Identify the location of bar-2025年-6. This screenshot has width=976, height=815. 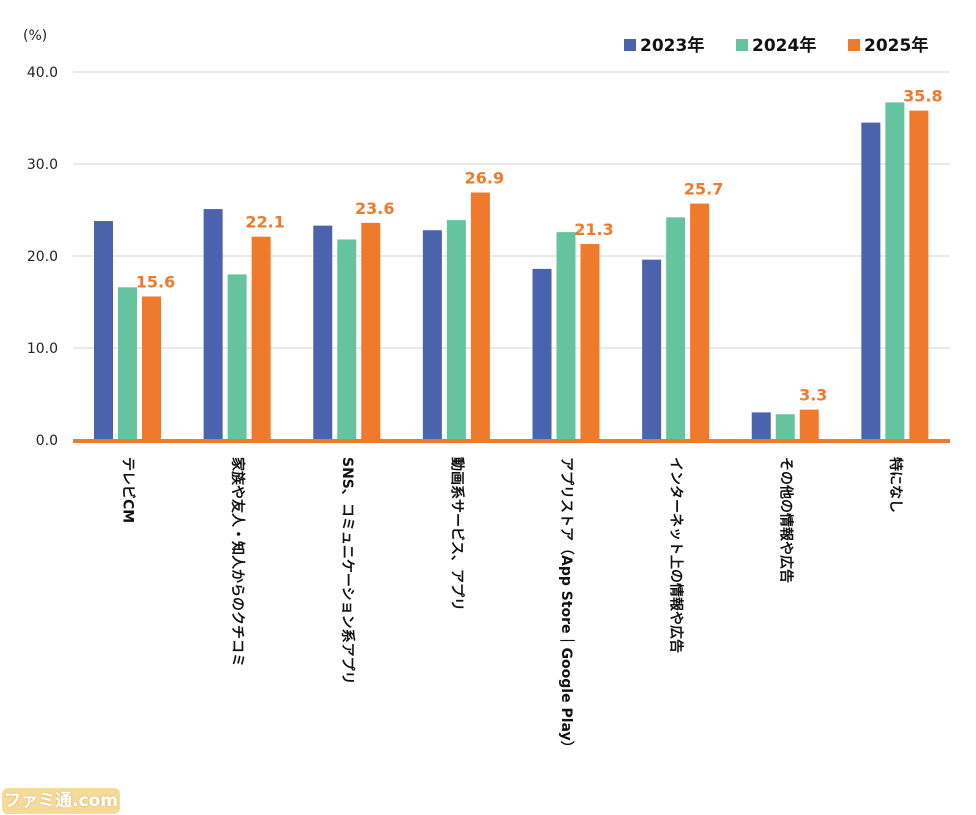
(700, 321).